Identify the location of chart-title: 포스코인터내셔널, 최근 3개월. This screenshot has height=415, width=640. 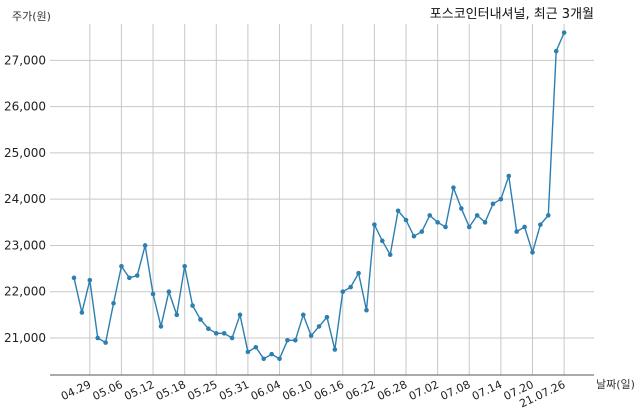
(512, 14).